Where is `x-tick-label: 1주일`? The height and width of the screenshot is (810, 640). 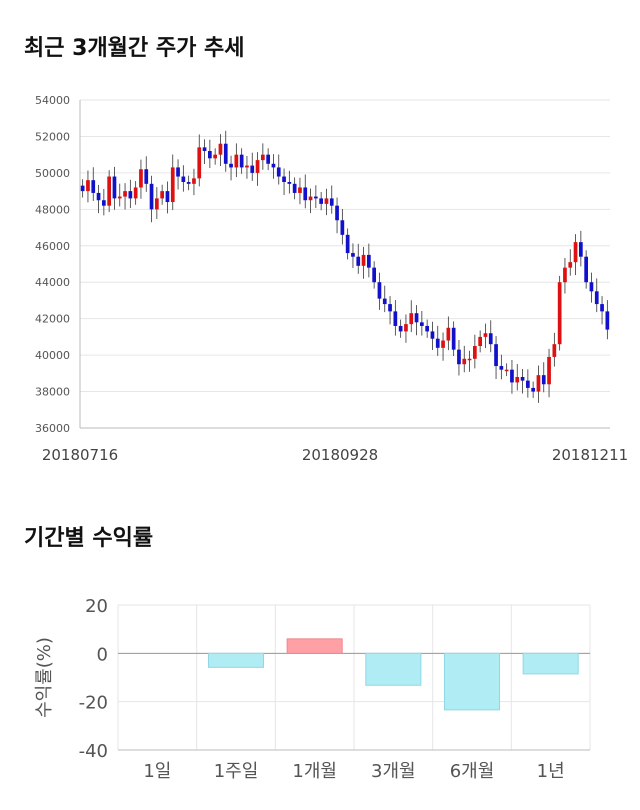 x-tick-label: 1주일 is located at coordinates (236, 771).